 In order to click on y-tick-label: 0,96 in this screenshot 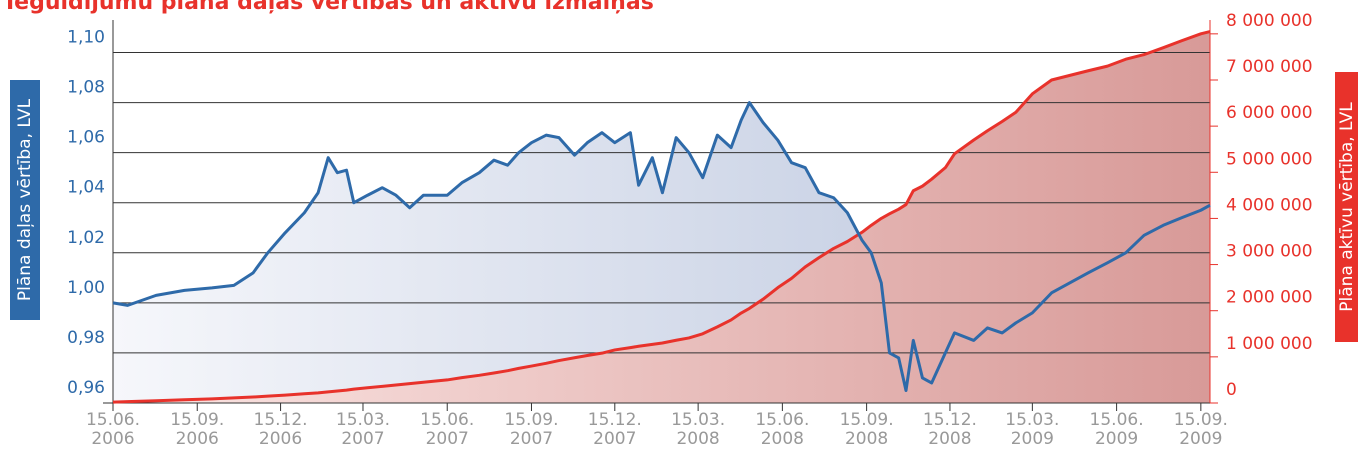, I will do `click(86, 388)`.